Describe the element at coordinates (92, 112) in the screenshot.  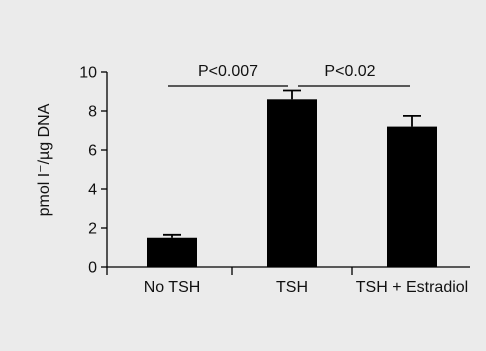
I see `y-tick-label: 8` at that location.